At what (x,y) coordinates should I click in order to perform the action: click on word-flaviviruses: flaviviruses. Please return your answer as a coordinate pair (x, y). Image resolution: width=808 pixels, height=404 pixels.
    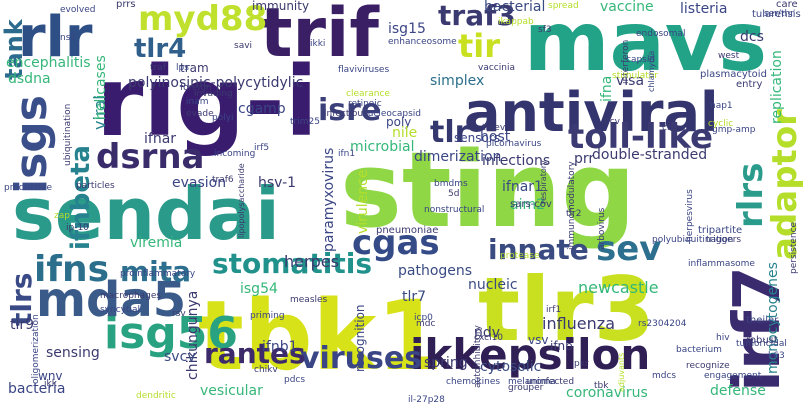
    Looking at the image, I should click on (364, 70).